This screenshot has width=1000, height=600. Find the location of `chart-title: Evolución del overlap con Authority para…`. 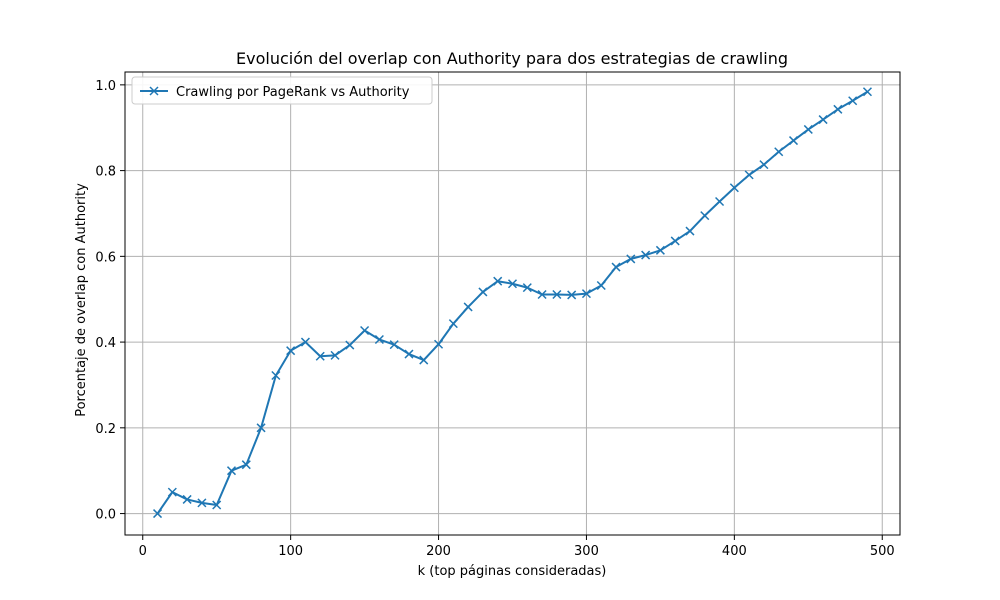

chart-title: Evolución del overlap con Authority para… is located at coordinates (512, 58).